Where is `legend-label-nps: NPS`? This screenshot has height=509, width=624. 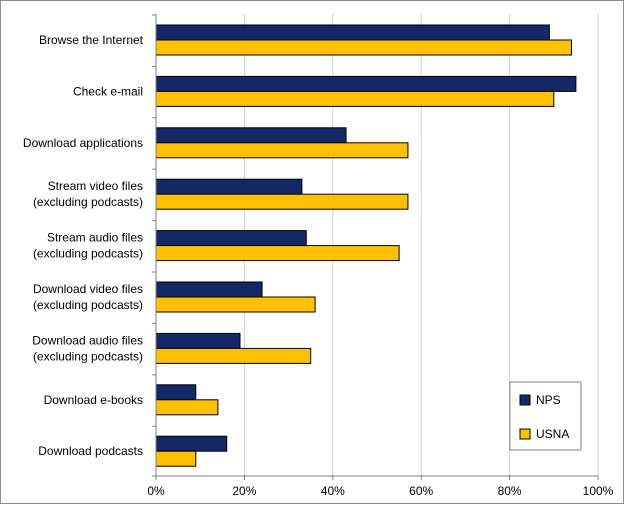
legend-label-nps: NPS is located at coordinates (548, 400).